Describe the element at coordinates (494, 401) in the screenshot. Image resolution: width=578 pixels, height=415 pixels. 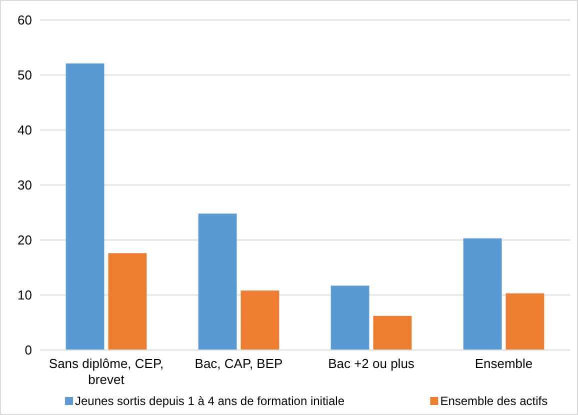
I see `legend-label: Ensemble des actifs` at that location.